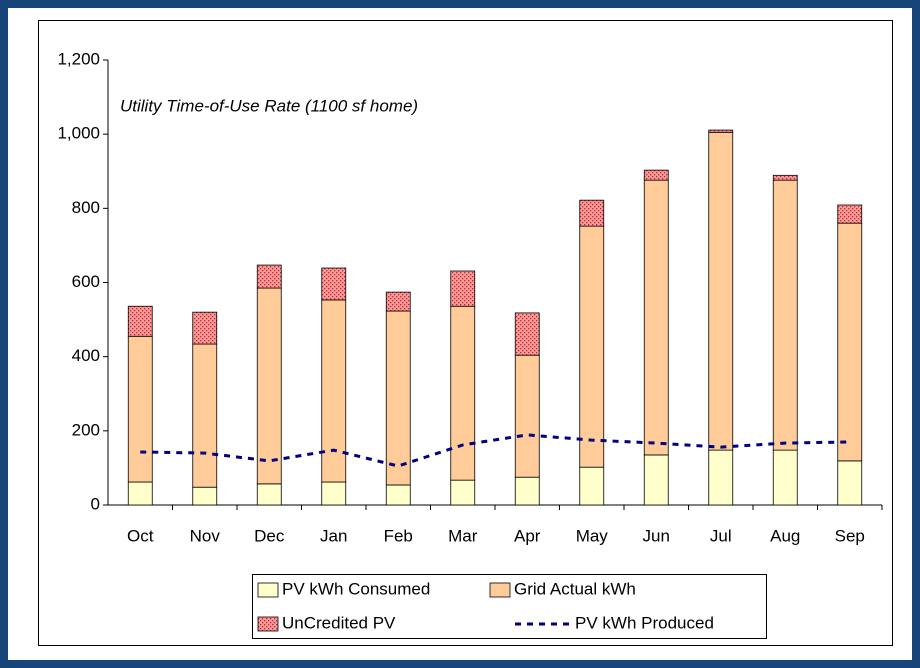 This screenshot has width=920, height=668. I want to click on x-tick-label: May, so click(592, 535).